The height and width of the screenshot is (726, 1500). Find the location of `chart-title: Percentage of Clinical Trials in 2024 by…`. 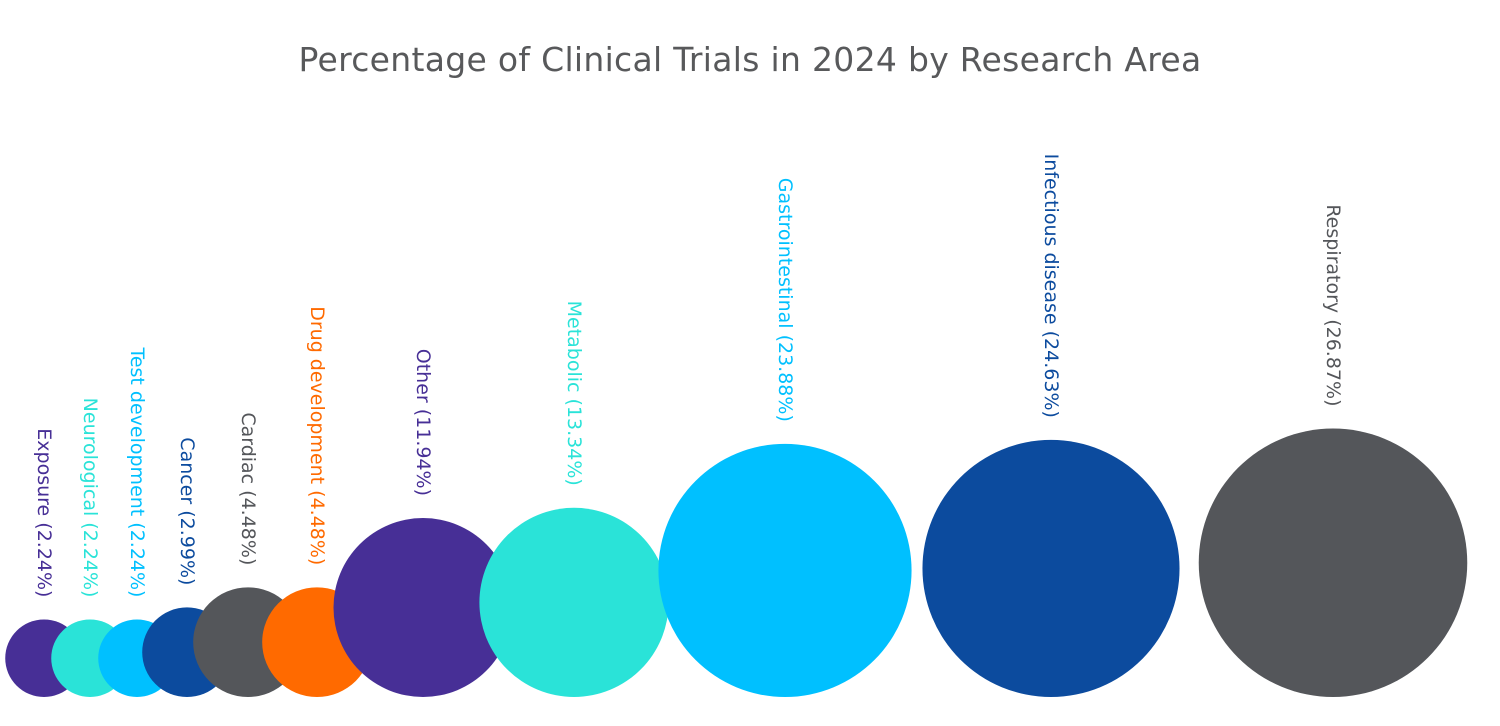

chart-title: Percentage of Clinical Trials in 2024 by… is located at coordinates (750, 59).